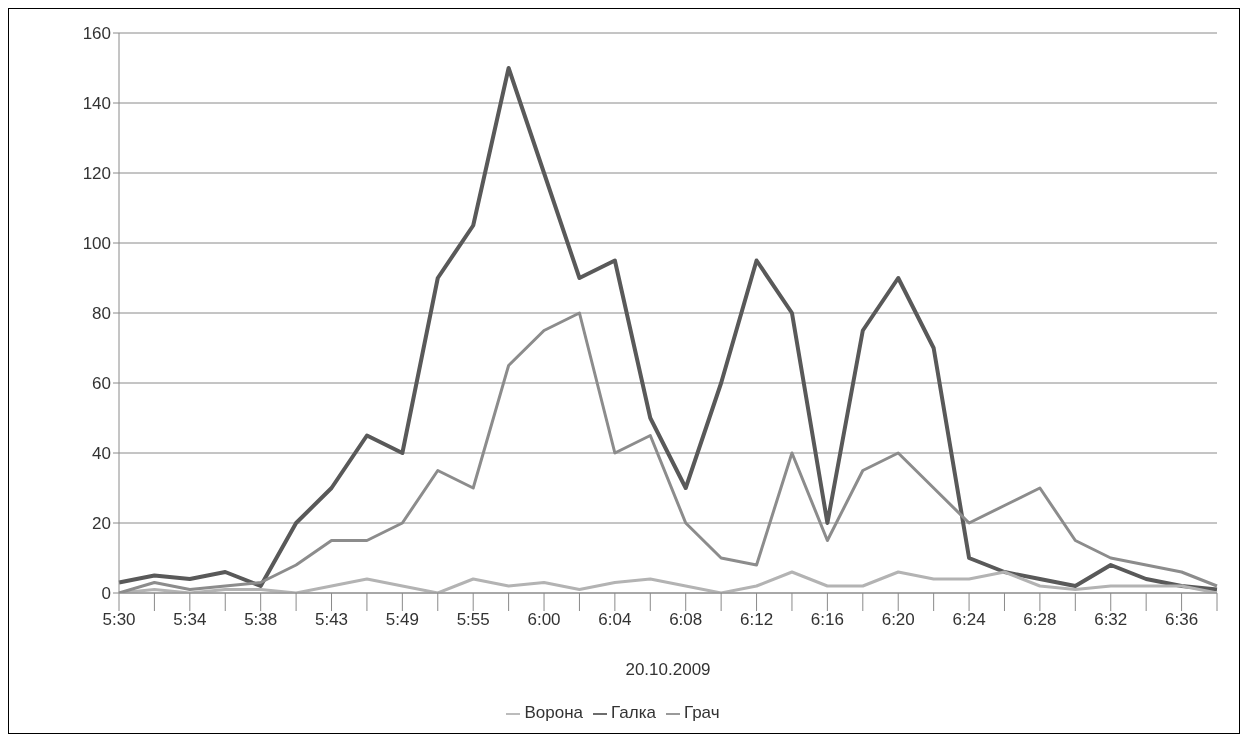 The height and width of the screenshot is (742, 1248). I want to click on x-tick-label: 5:49, so click(402, 620).